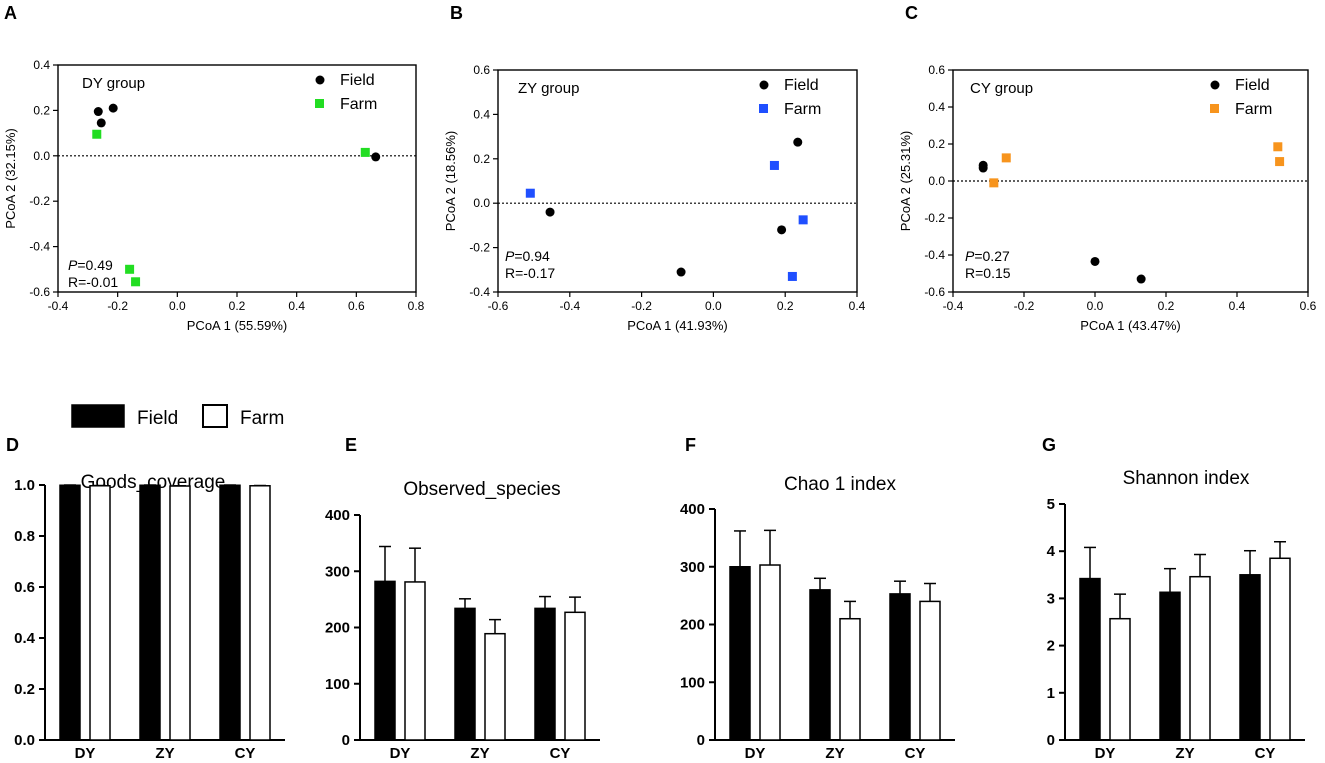 The image size is (1325, 763). I want to click on y-tick-label: 200, so click(692, 625).